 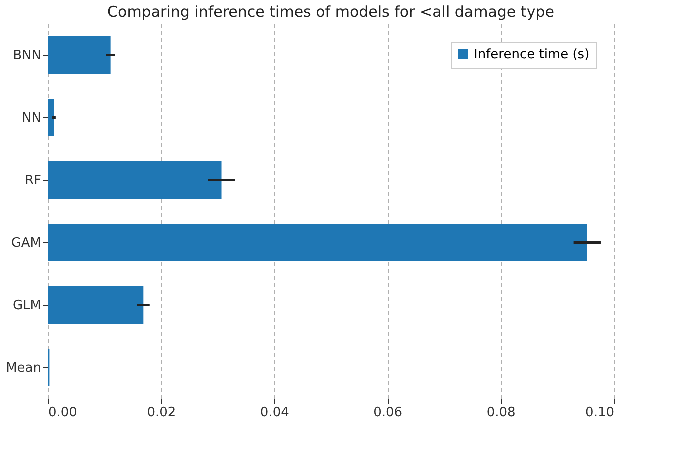 I want to click on y-tick-label: GAM, so click(x=26, y=243).